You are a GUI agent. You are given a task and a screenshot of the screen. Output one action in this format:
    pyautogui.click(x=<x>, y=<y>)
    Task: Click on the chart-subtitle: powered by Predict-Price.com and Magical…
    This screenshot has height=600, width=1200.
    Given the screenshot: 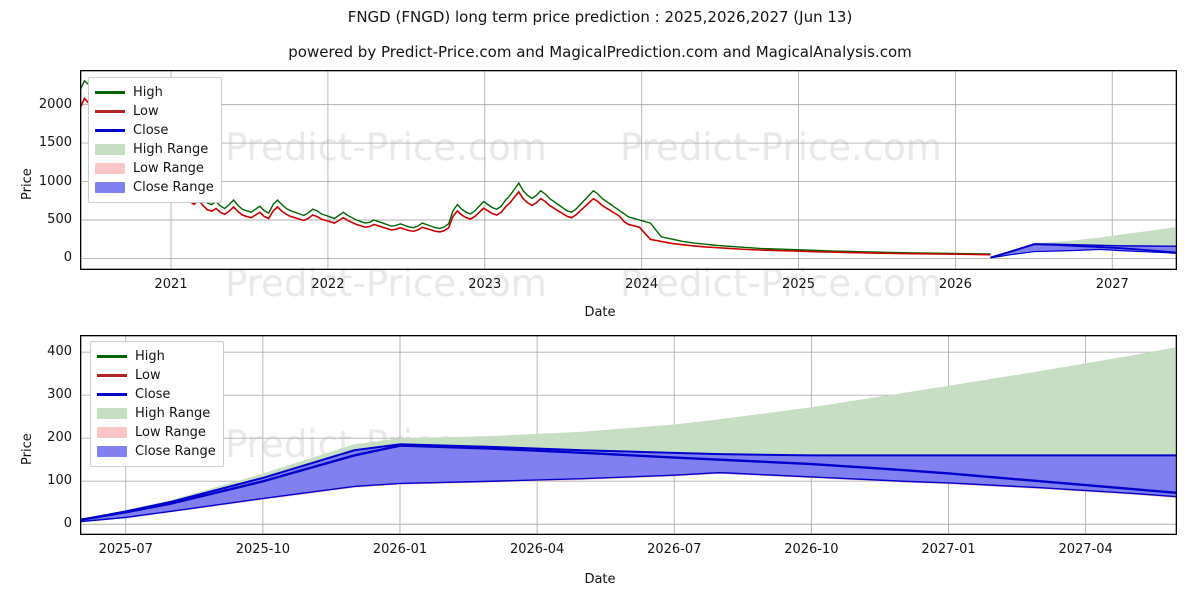 What is the action you would take?
    pyautogui.click(x=600, y=52)
    